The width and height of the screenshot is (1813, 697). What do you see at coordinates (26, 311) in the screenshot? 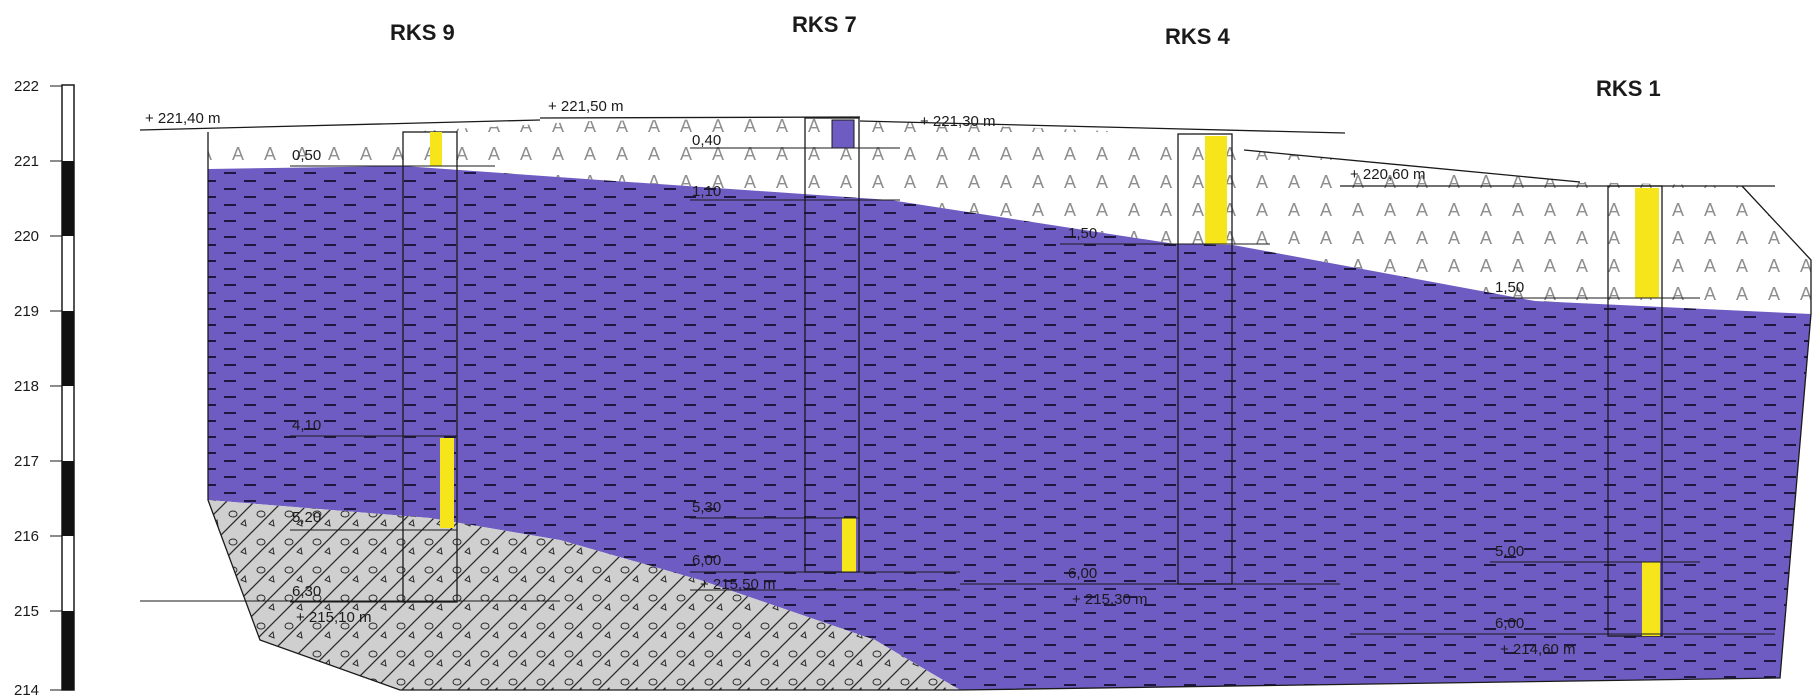
I see `scale-tick-label: 219` at bounding box center [26, 311].